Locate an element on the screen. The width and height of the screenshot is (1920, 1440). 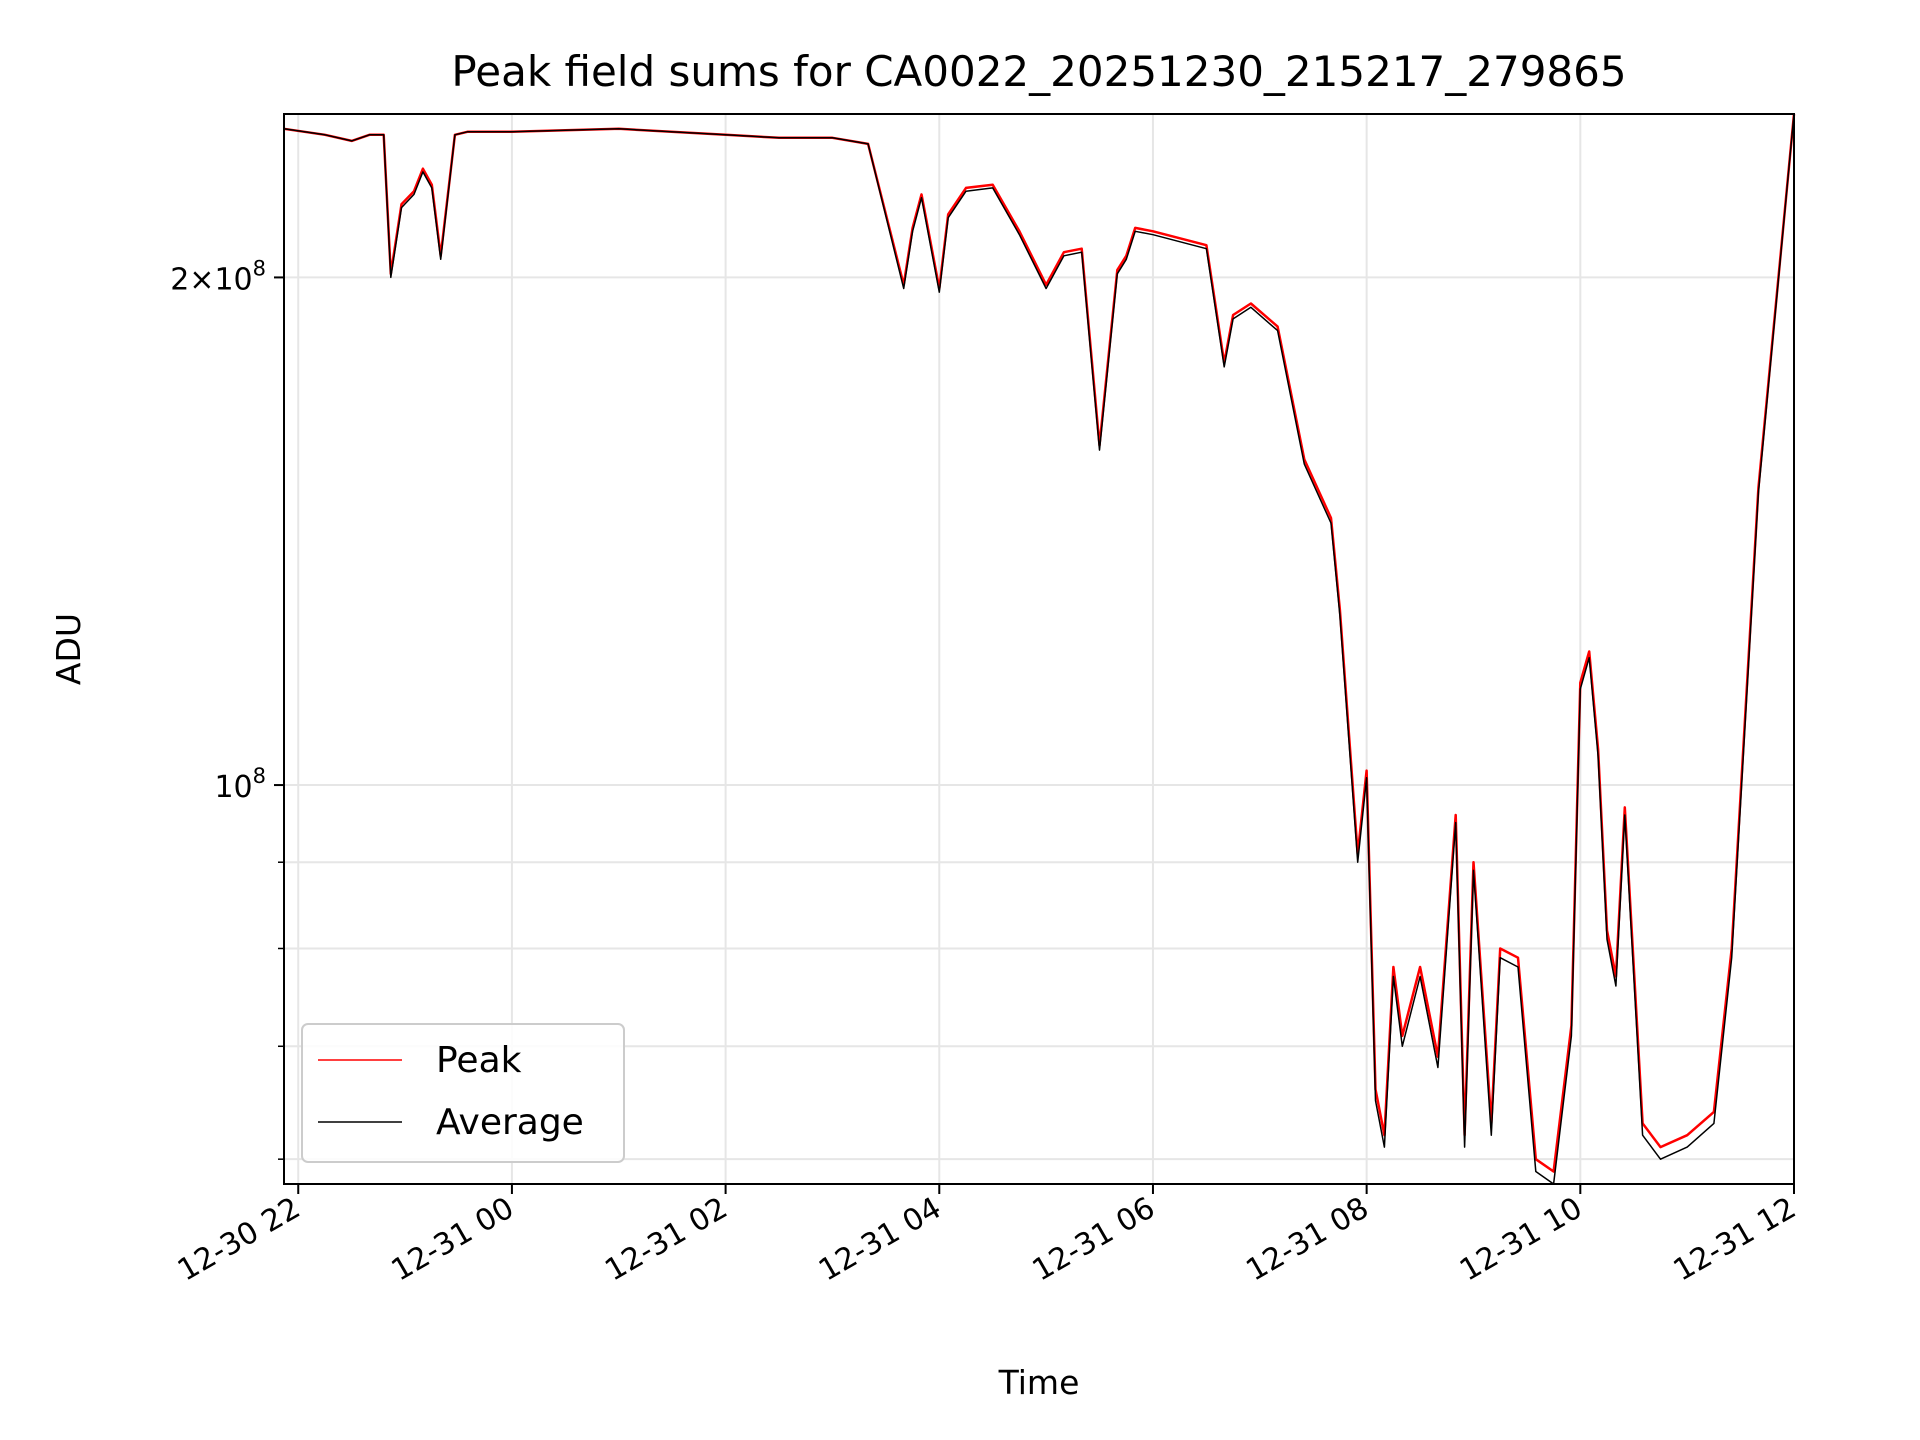
y-tick-label: 2×108 is located at coordinates (218, 276).